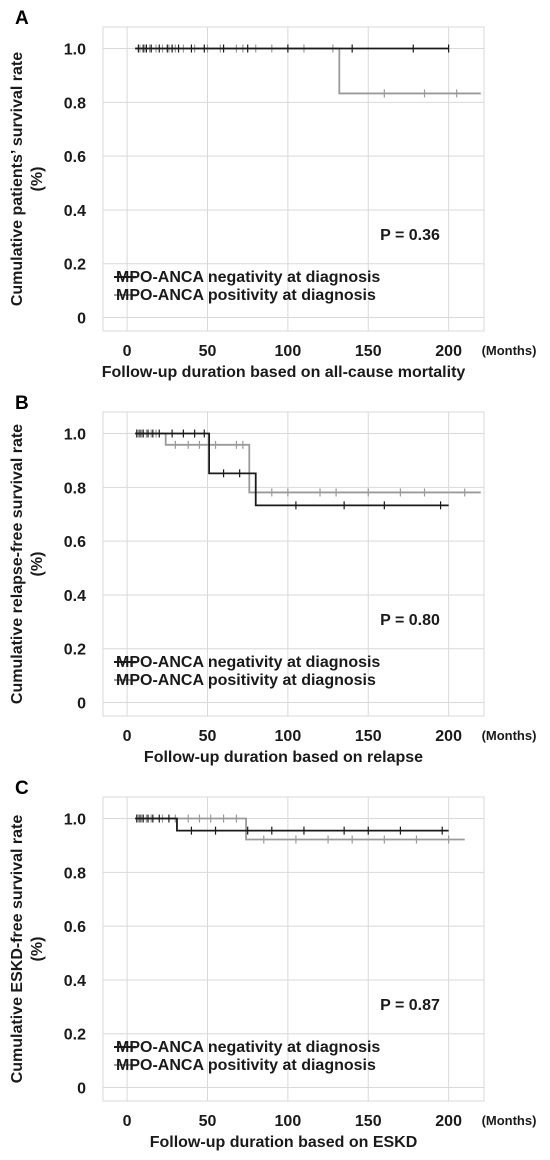 Image resolution: width=550 pixels, height=1160 pixels. I want to click on panel-label: C, so click(22, 788).